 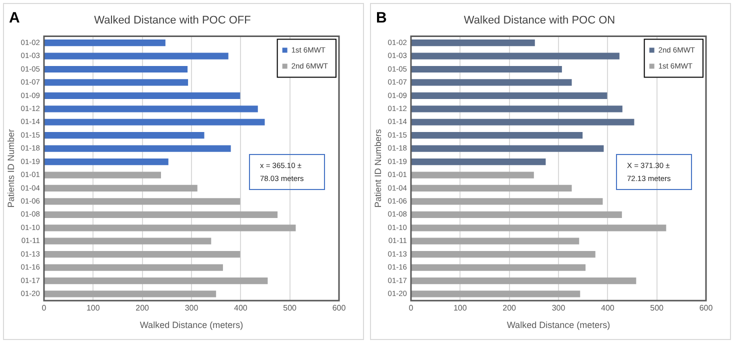 I want to click on chart-title: Walked Distance with POC OFF, so click(x=173, y=20).